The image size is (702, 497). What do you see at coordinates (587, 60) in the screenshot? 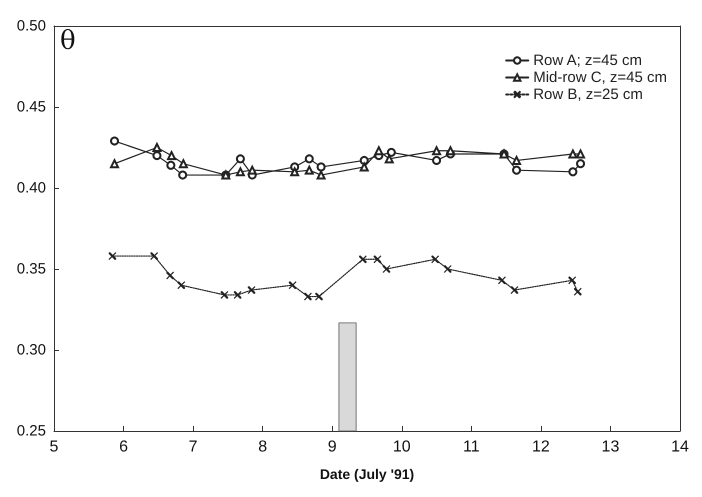
I see `legend-label: Row A; z=45 cm` at bounding box center [587, 60].